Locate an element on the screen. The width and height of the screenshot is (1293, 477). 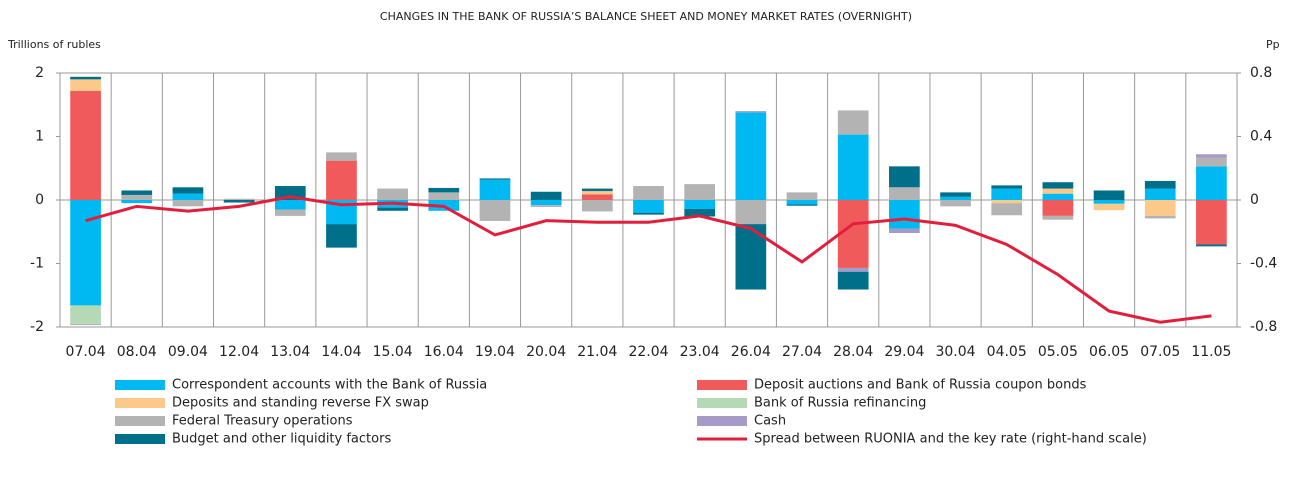
y-axis-label: Trillions of rubles is located at coordinates (54, 44).